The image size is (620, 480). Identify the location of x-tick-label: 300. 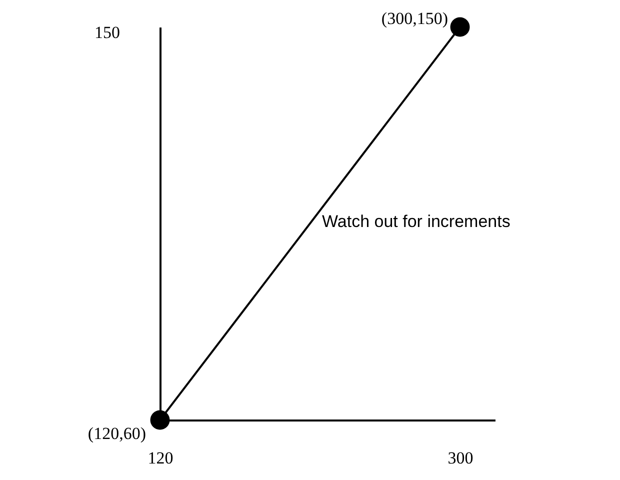
(461, 458).